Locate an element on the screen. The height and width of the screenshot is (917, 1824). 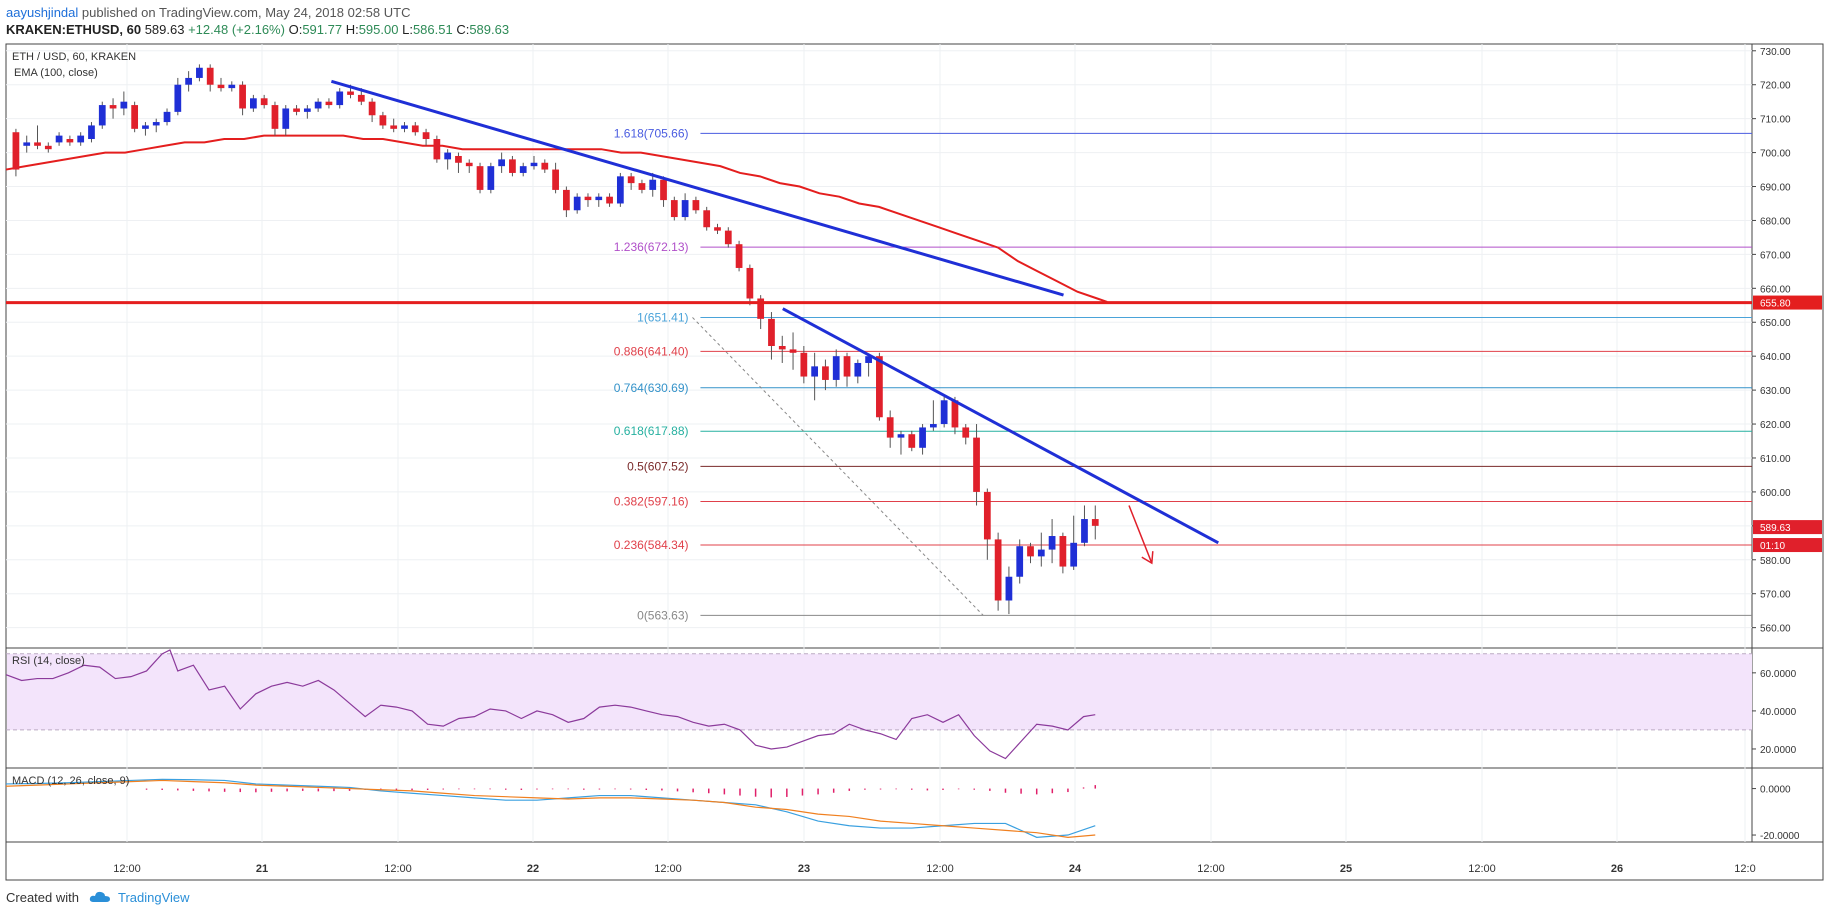
x-tick-label: 22 is located at coordinates (533, 869).